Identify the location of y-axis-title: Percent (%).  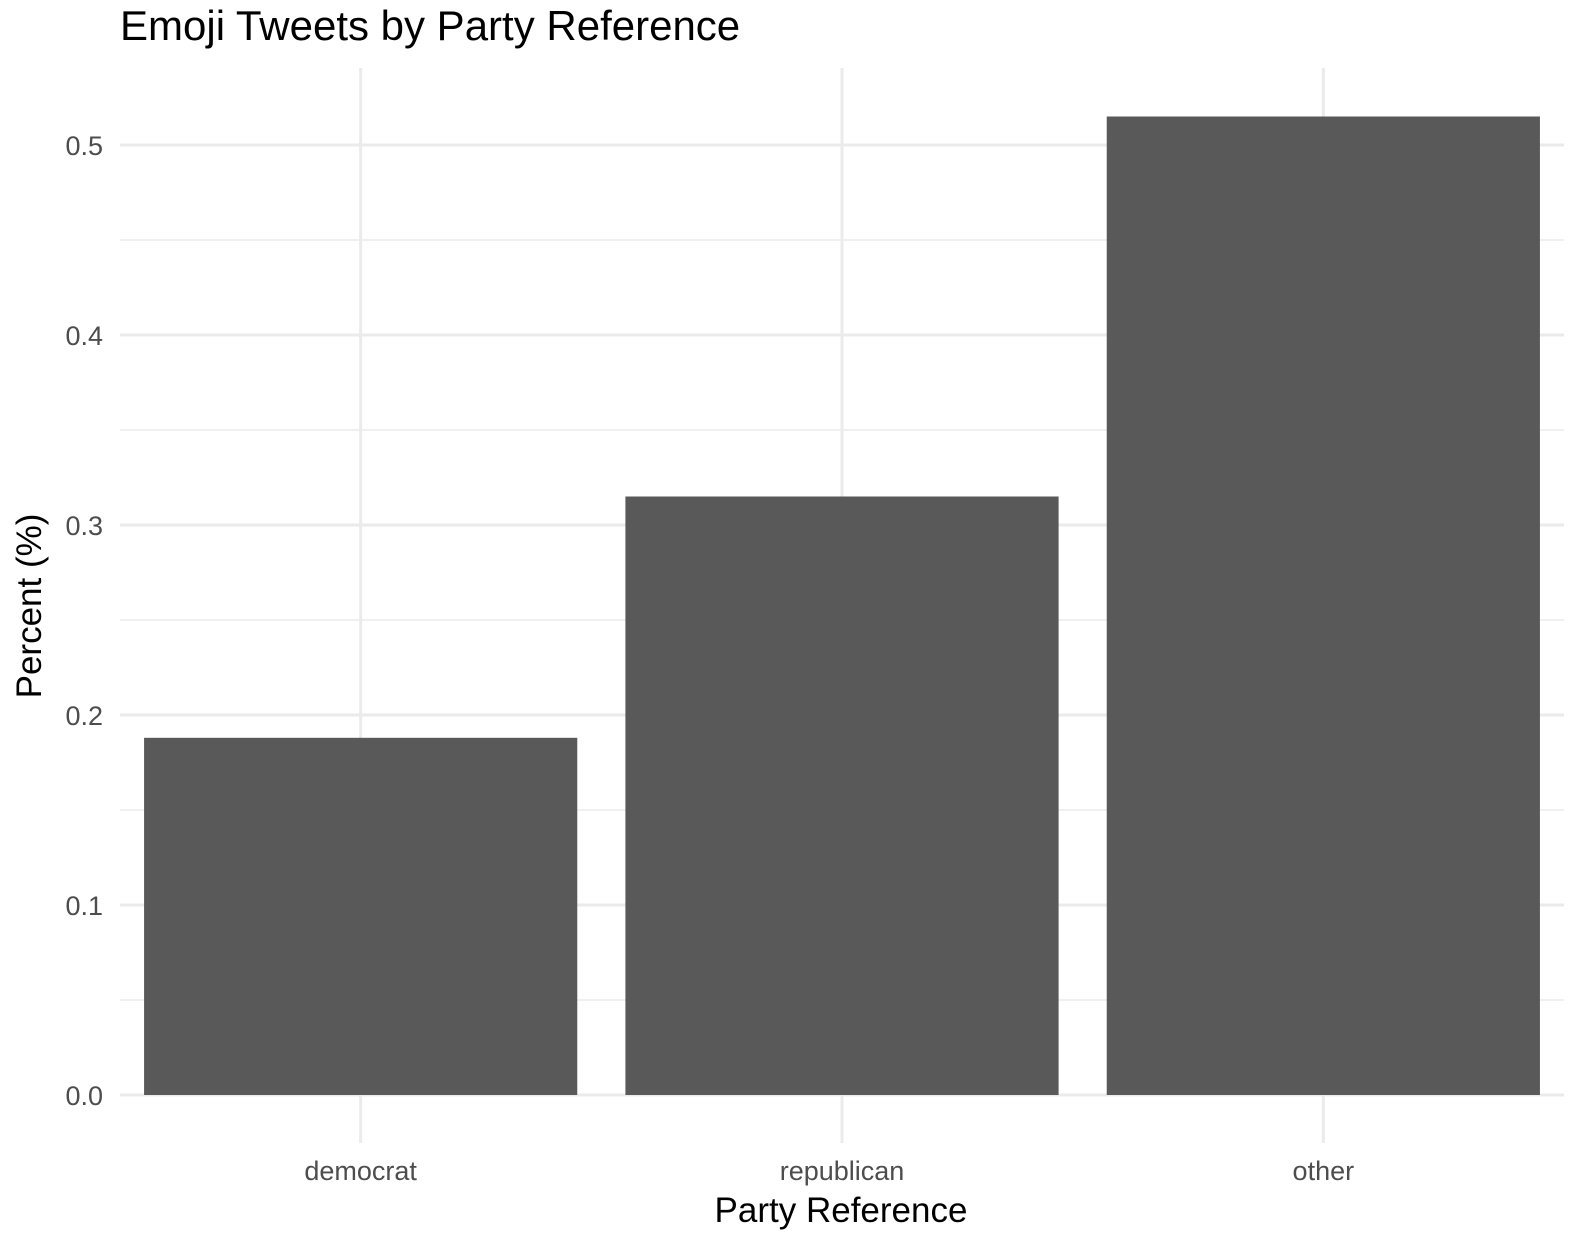
(29, 606).